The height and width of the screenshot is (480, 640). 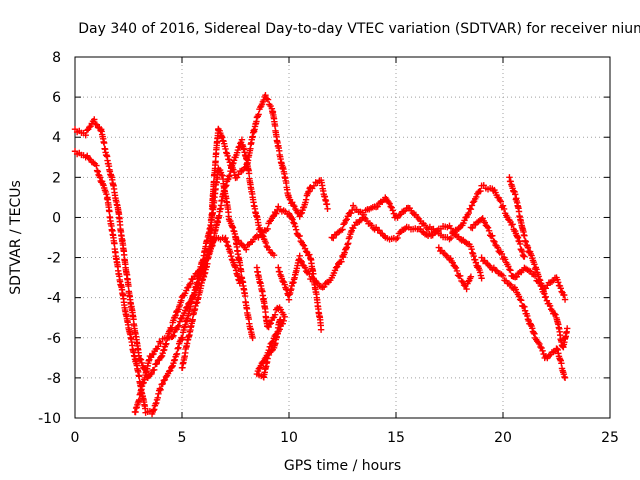 I want to click on y-tick-label: 2, so click(x=56, y=178).